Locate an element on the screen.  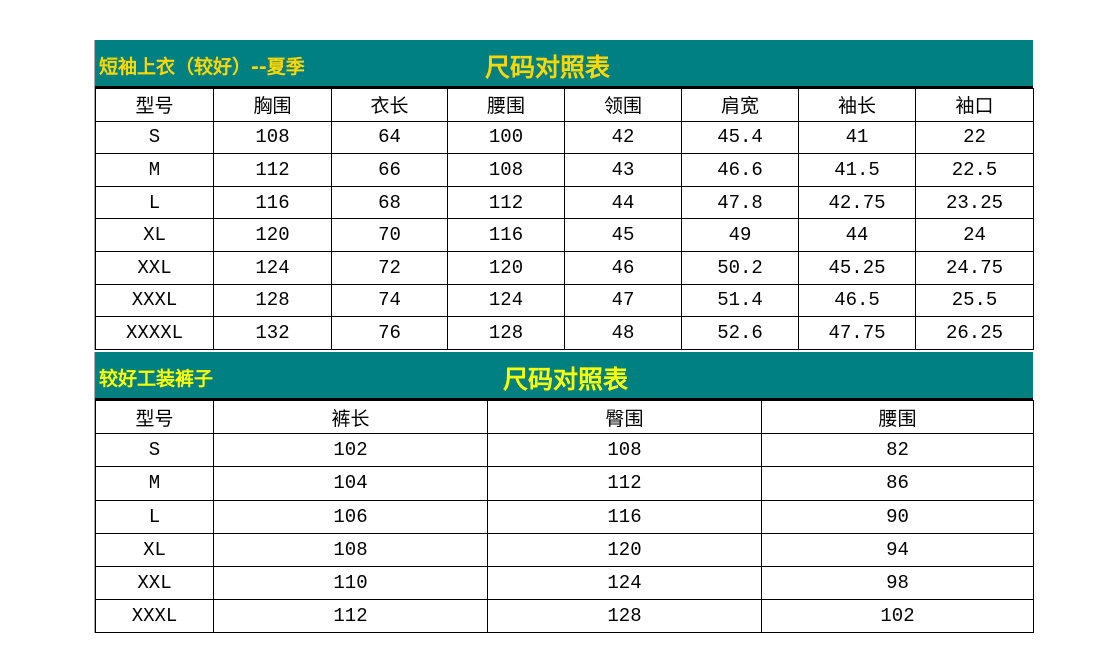
column-header: 袖口 is located at coordinates (974, 105).